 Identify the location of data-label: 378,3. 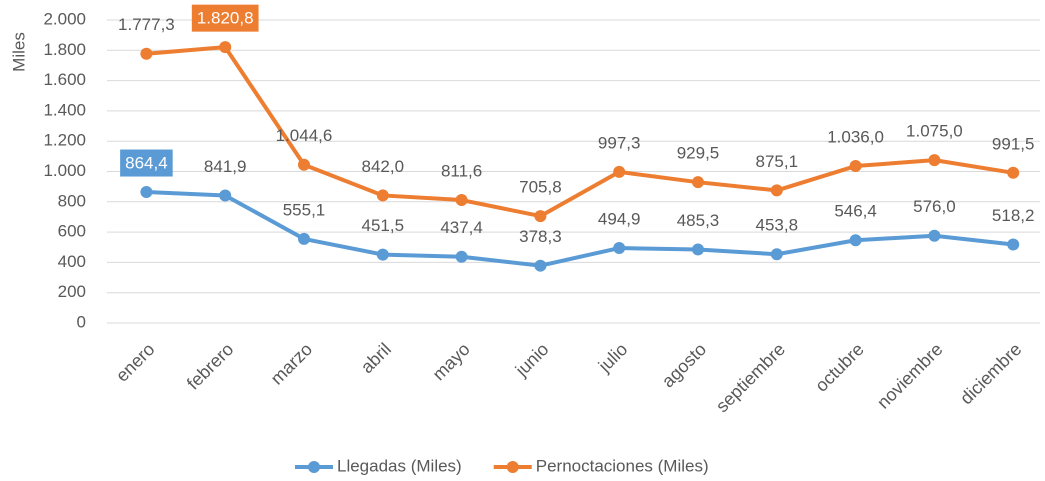
(540, 236).